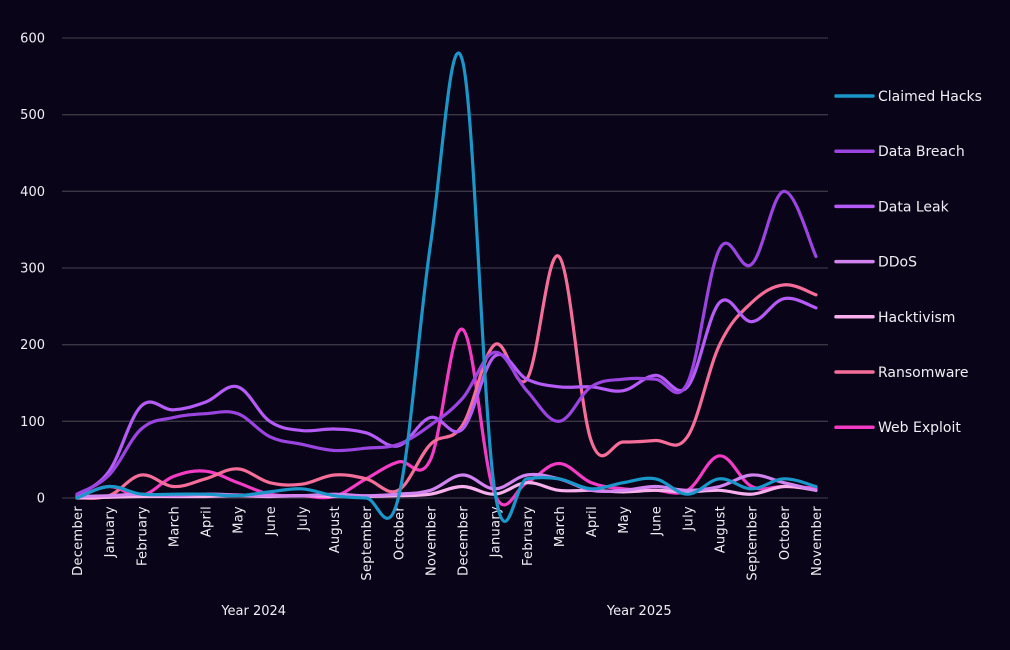 The image size is (1010, 650). I want to click on legend-label: Ransomware, so click(923, 373).